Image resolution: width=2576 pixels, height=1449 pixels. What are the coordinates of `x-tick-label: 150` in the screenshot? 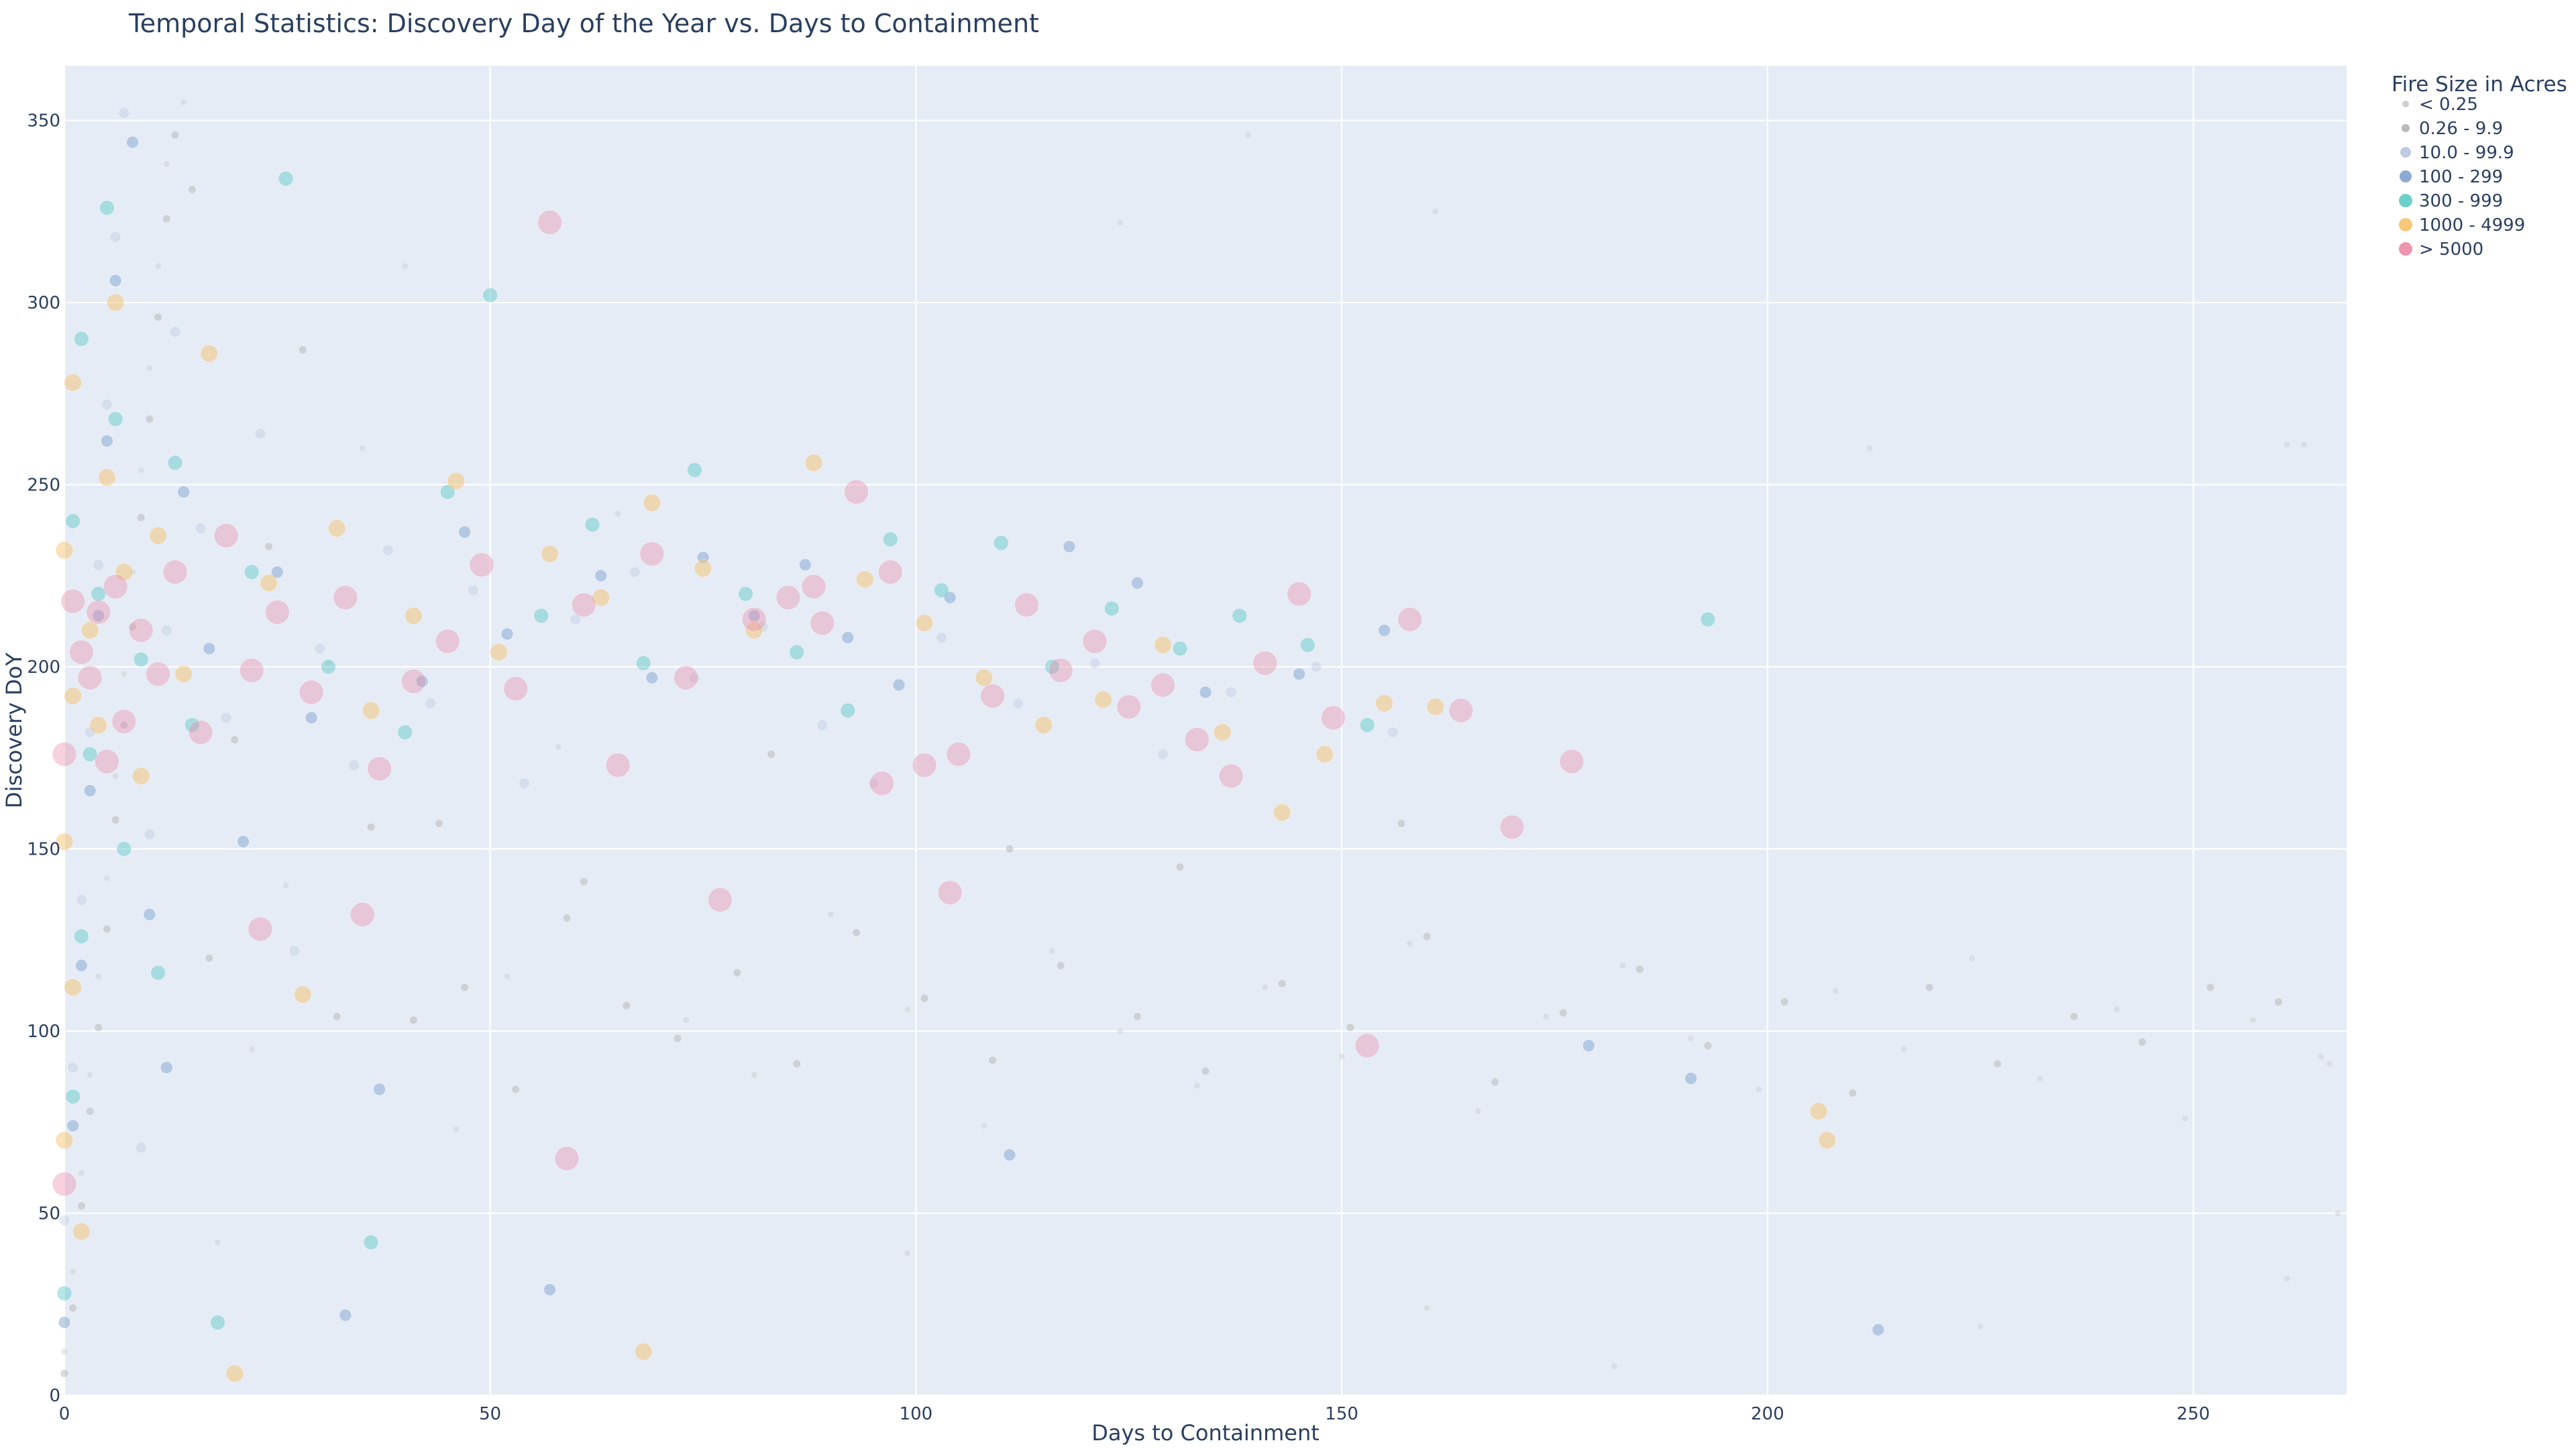 It's located at (1341, 1414).